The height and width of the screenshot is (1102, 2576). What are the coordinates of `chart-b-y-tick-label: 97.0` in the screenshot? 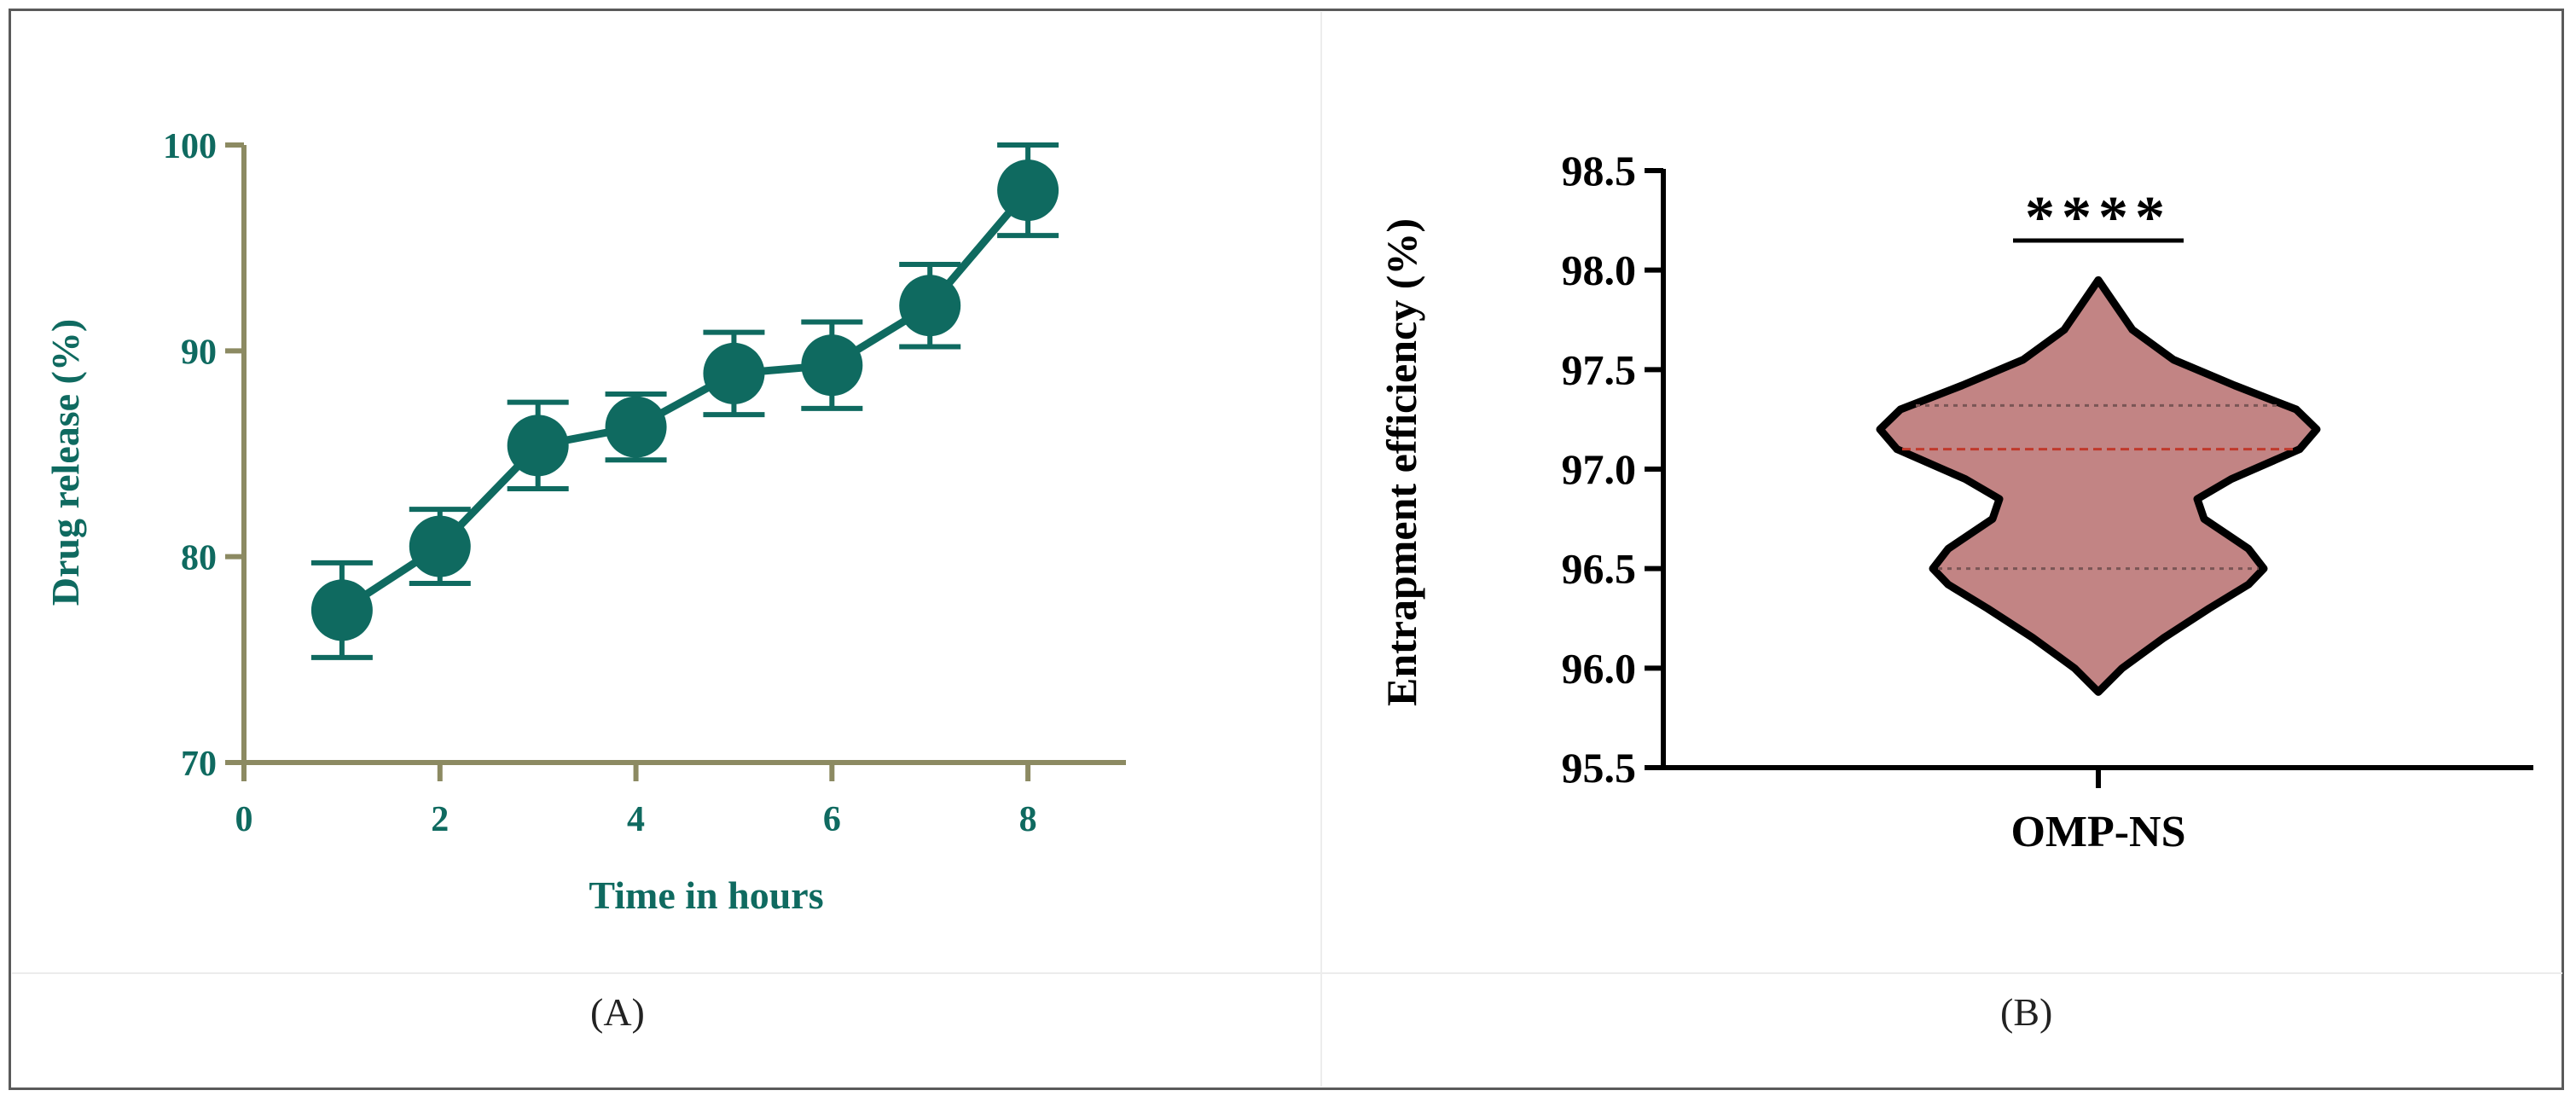 It's located at (1599, 469).